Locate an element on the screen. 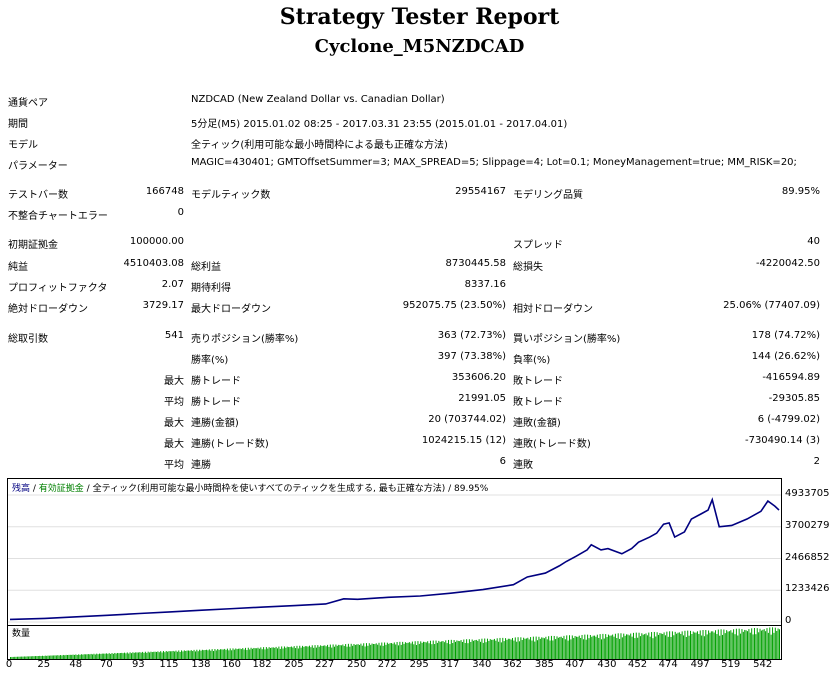  stats-row: 平均 連勝 6 連敗 2 is located at coordinates (419, 463).